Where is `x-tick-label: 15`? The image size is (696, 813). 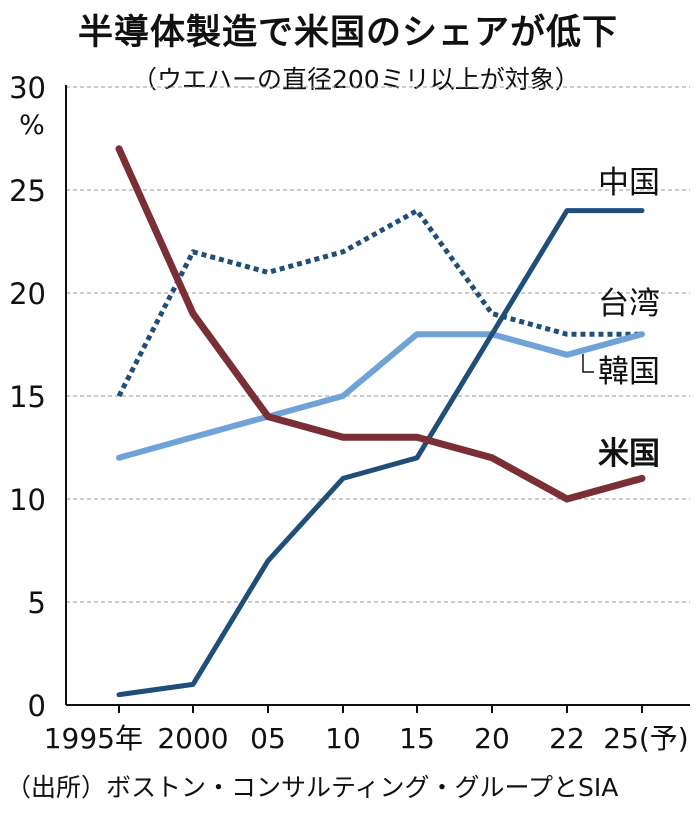
x-tick-label: 15 is located at coordinates (417, 738).